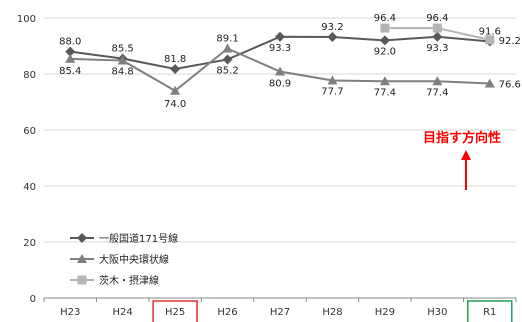 Image resolution: width=522 pixels, height=322 pixels. I want to click on data-label: 92.2, so click(510, 41).